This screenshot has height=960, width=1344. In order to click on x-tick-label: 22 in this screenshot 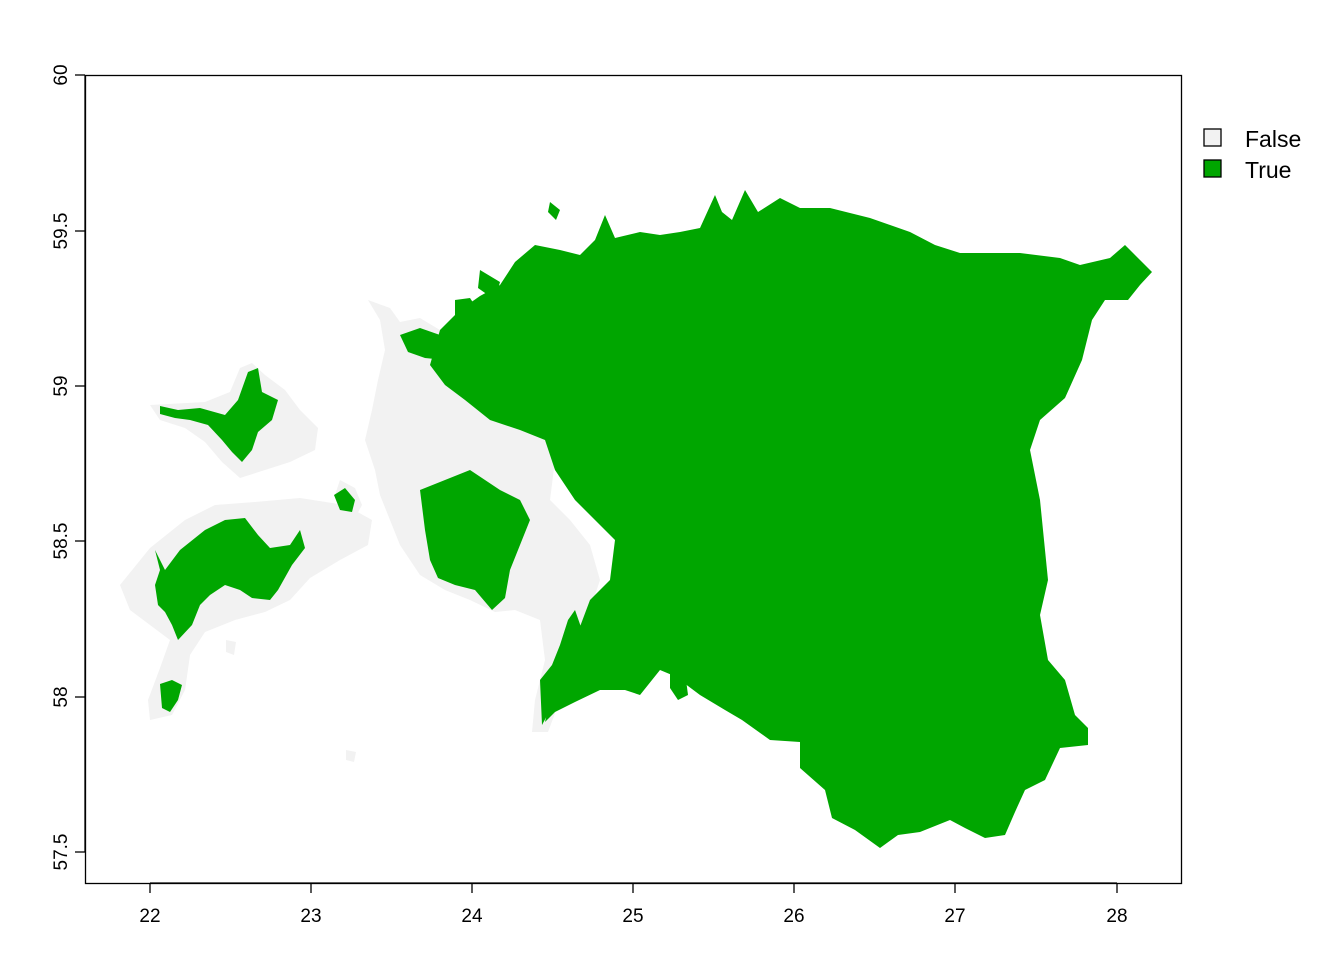, I will do `click(149, 916)`.